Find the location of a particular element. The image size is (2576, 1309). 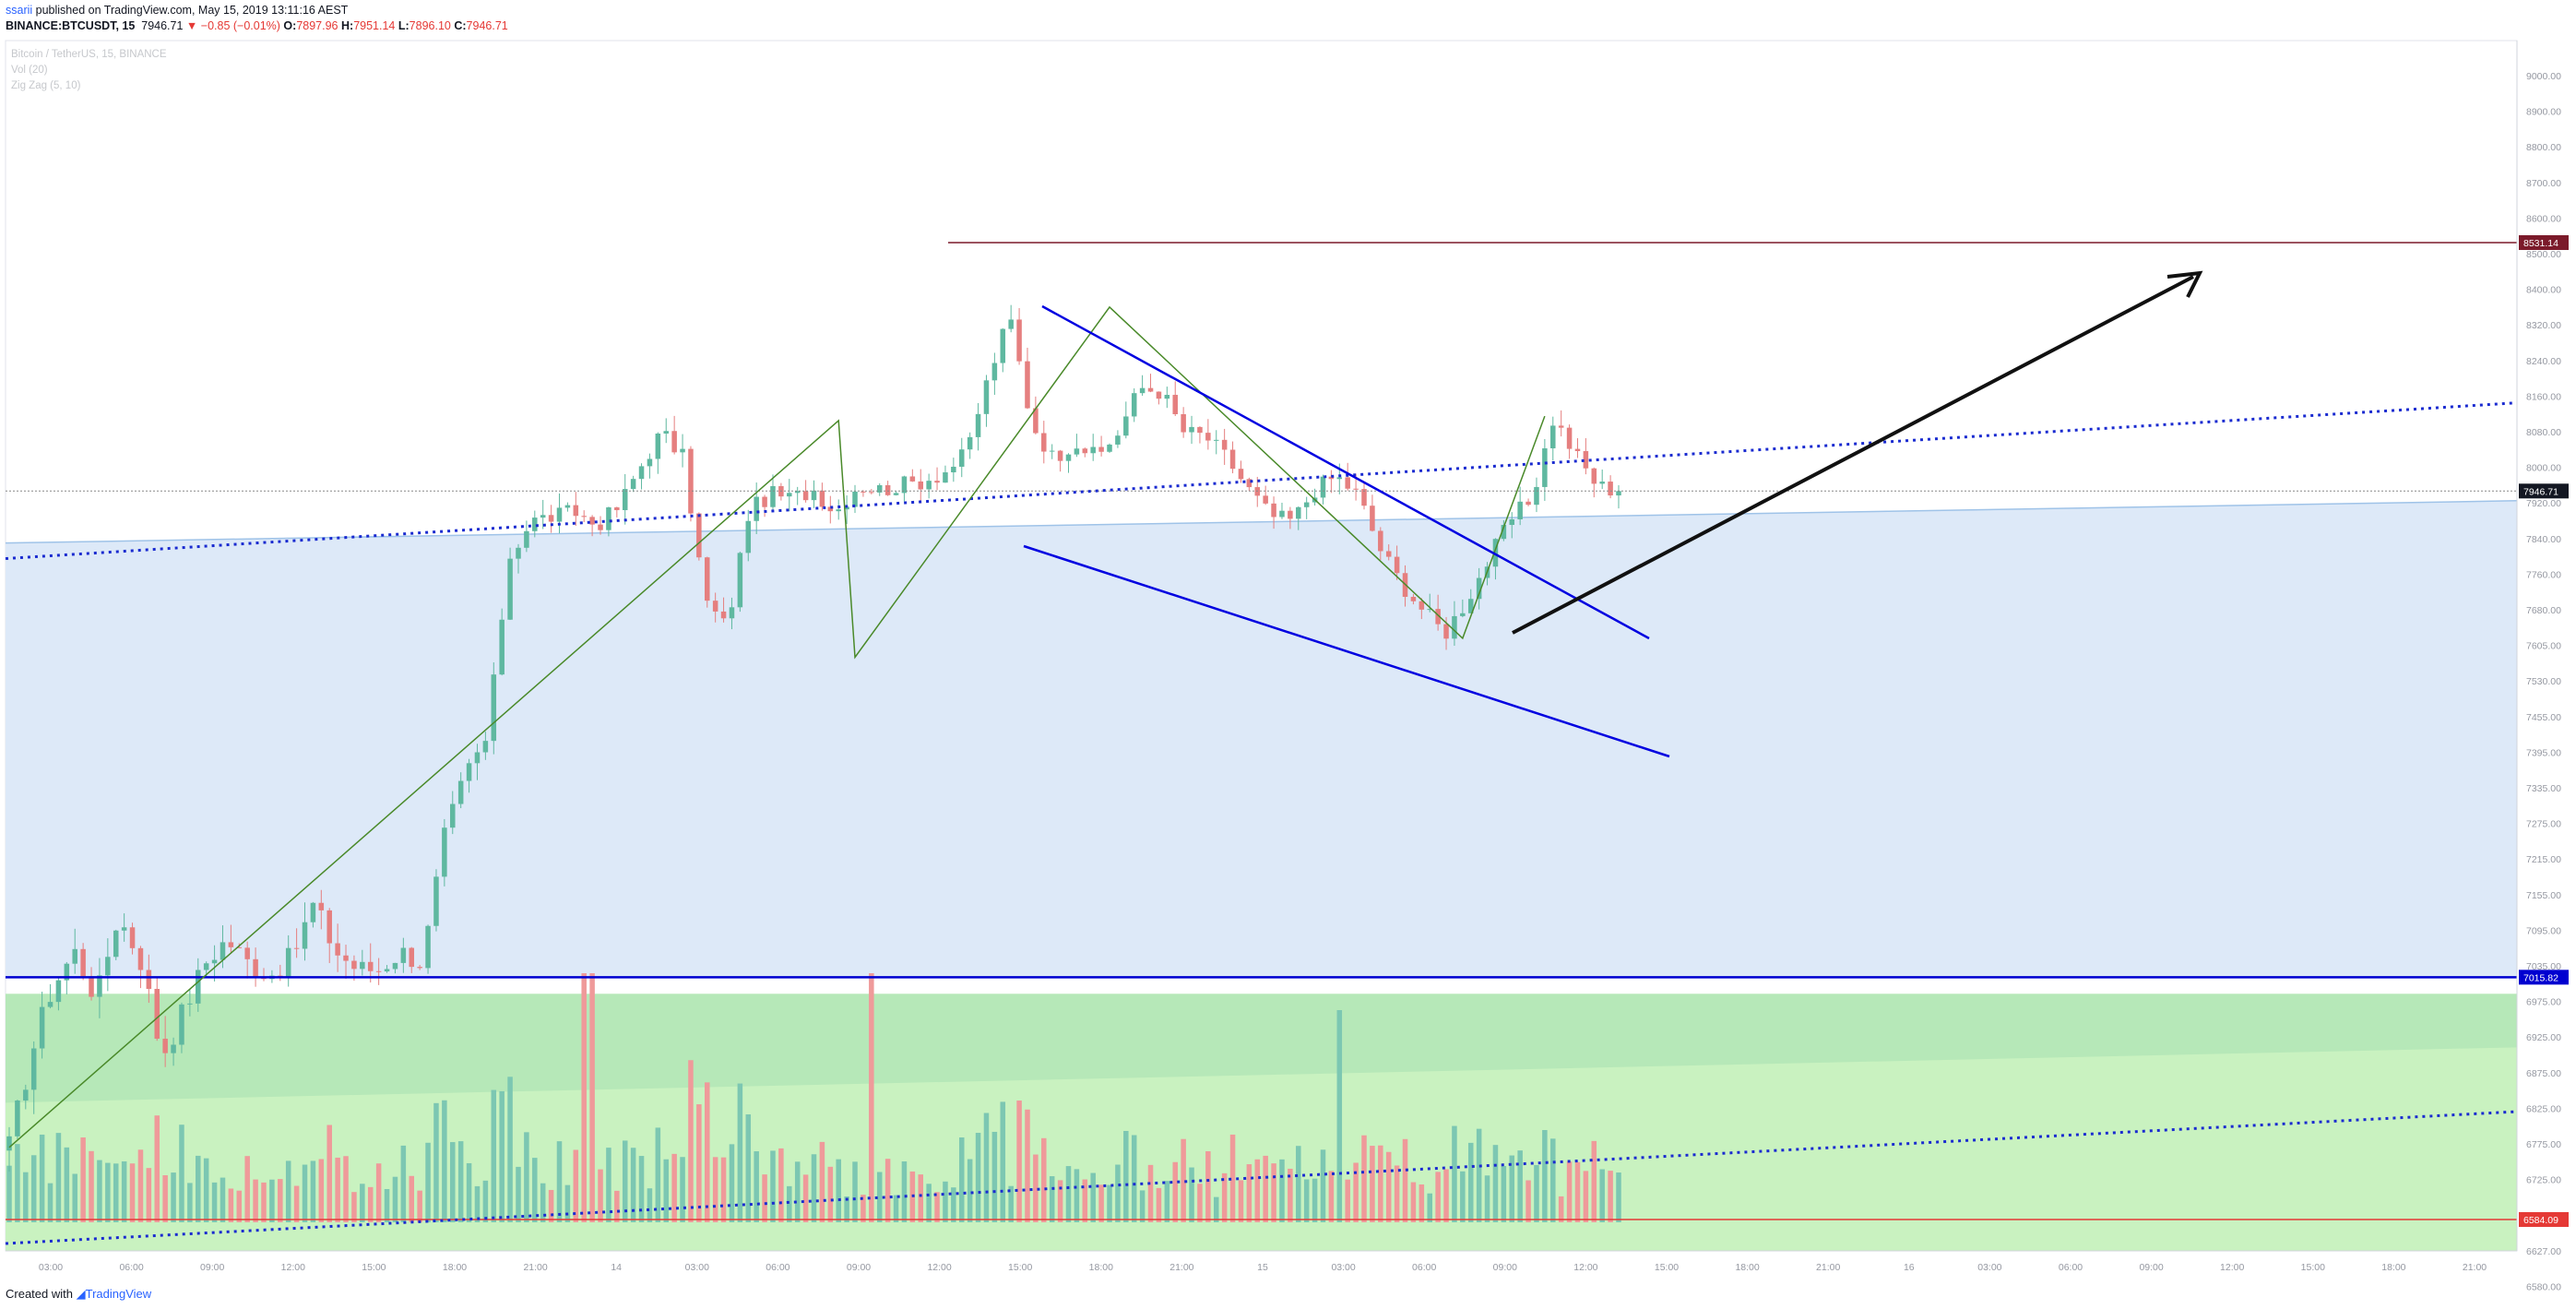

price-label-low is located at coordinates (2544, 1219).